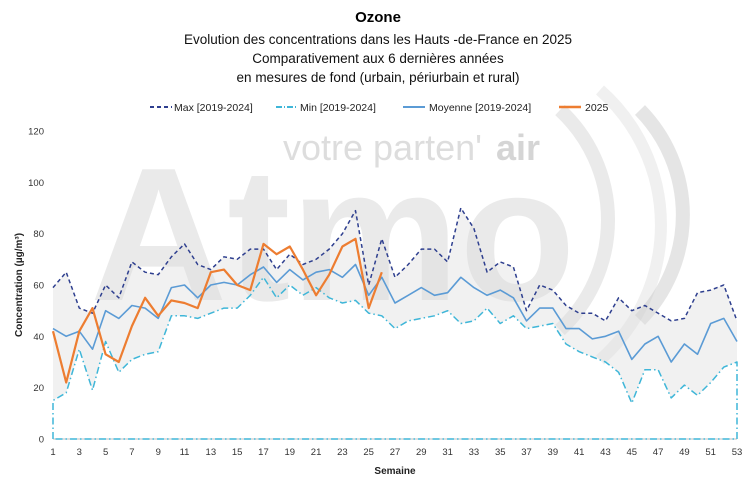  I want to click on x-tick-label: 45, so click(631, 452).